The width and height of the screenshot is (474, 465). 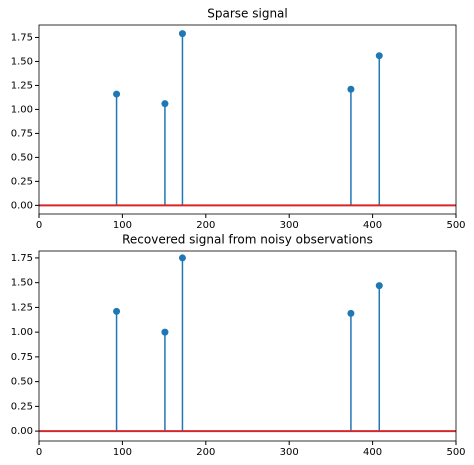 What do you see at coordinates (247, 240) in the screenshot?
I see `chart-title: Recovered signal from noisy observations` at bounding box center [247, 240].